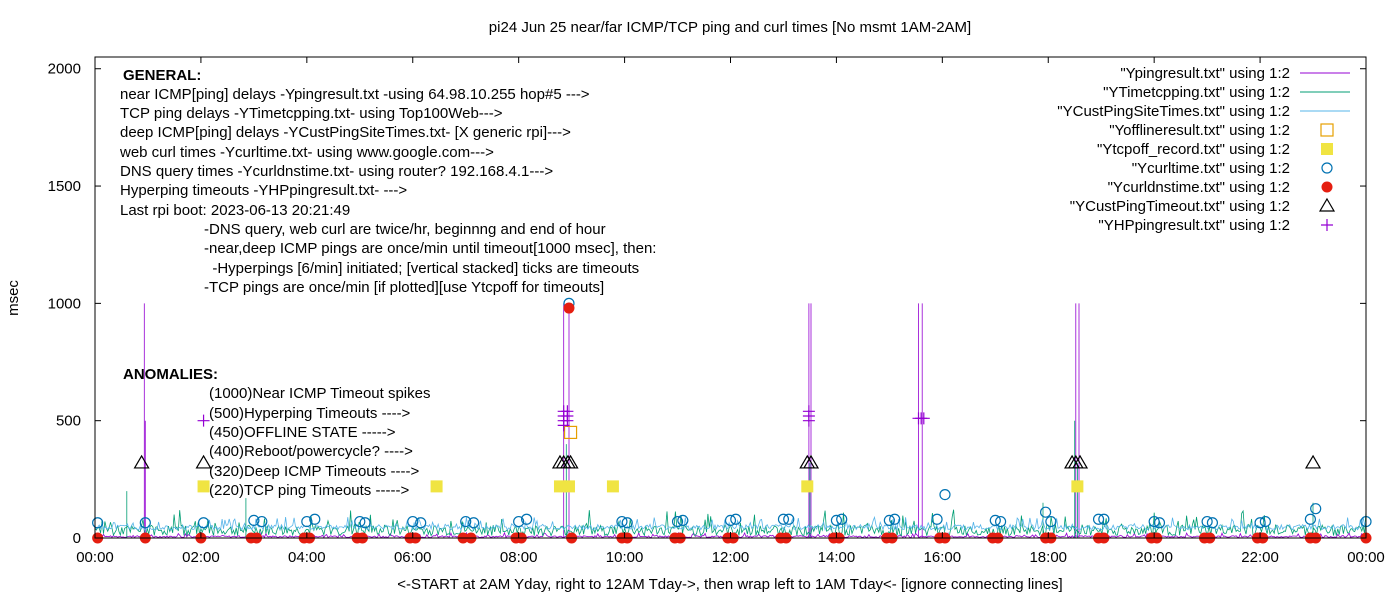 The height and width of the screenshot is (600, 1400). I want to click on y-tick-label: 2000, so click(64, 69).